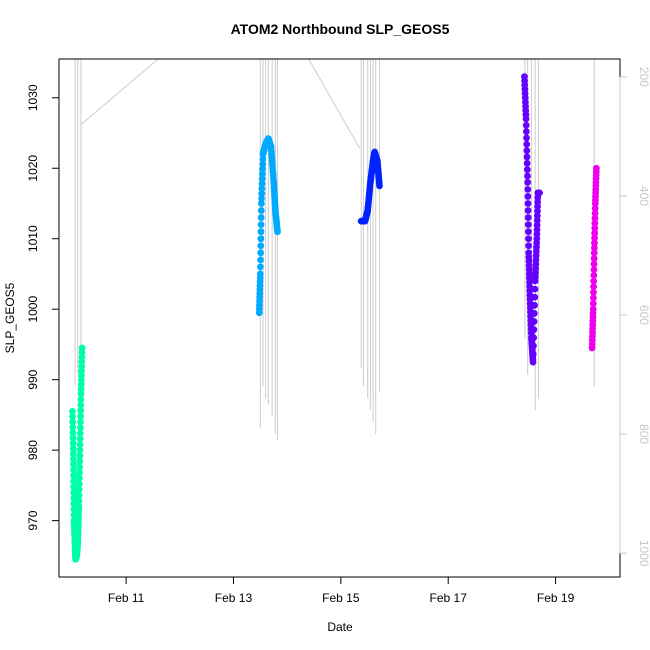 Image resolution: width=650 pixels, height=650 pixels. What do you see at coordinates (340, 627) in the screenshot?
I see `x-axis-label: Date` at bounding box center [340, 627].